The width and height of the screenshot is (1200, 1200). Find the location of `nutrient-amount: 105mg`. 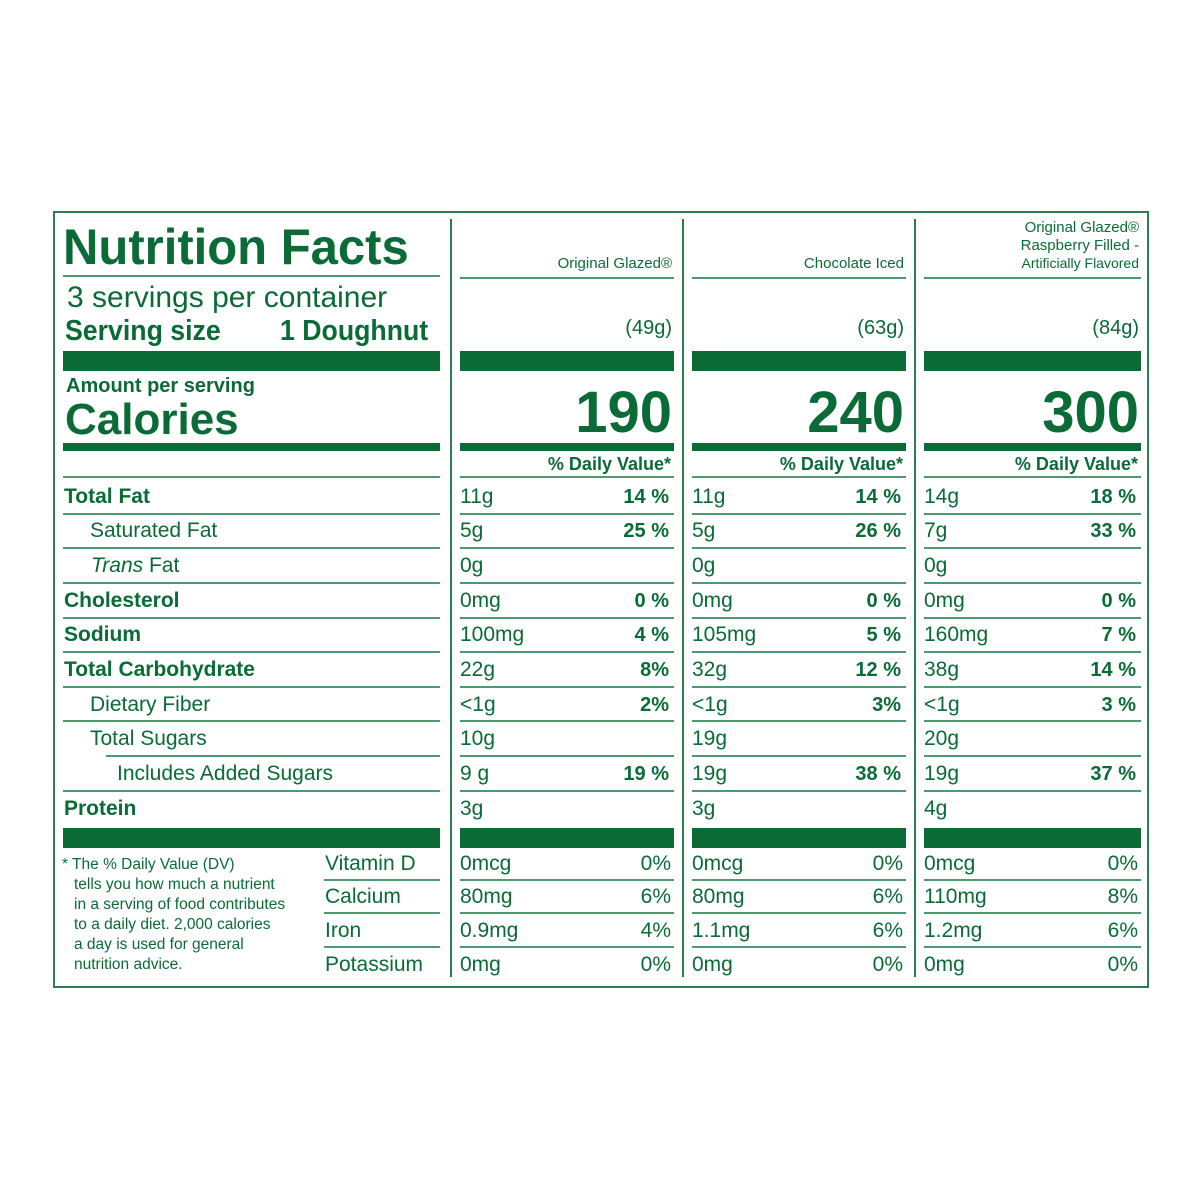

nutrient-amount: 105mg is located at coordinates (724, 634).